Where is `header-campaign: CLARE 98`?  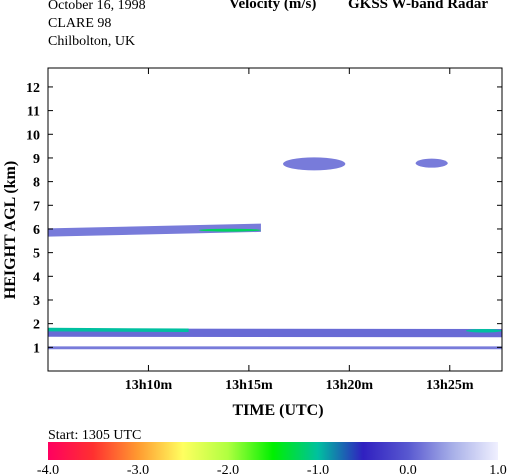
header-campaign: CLARE 98 is located at coordinates (80, 23).